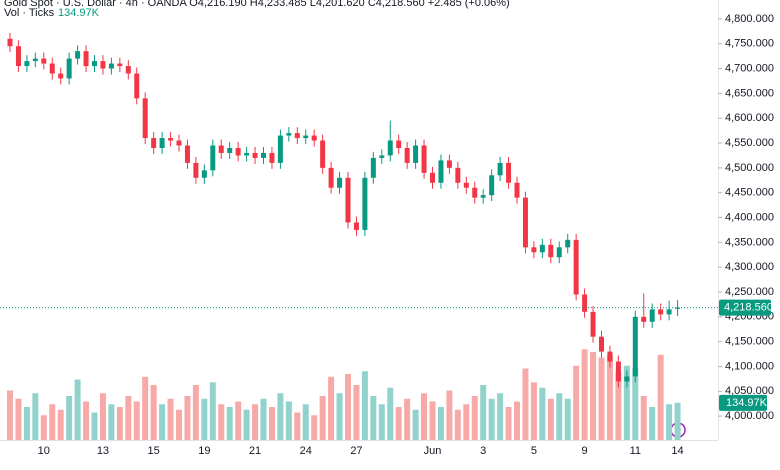  I want to click on volume-name: Vol · Ticks, so click(29, 13).